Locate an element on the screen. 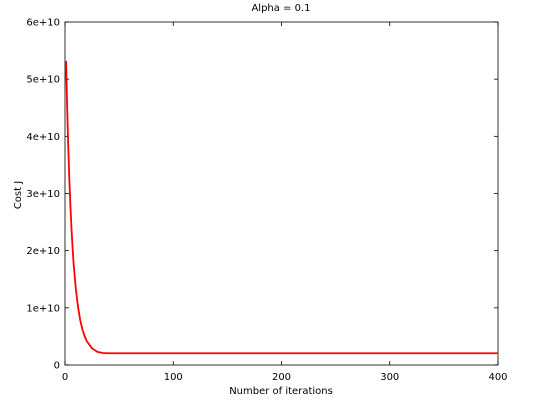 This screenshot has width=540, height=403. y-axis-title: Cost J is located at coordinates (18, 195).